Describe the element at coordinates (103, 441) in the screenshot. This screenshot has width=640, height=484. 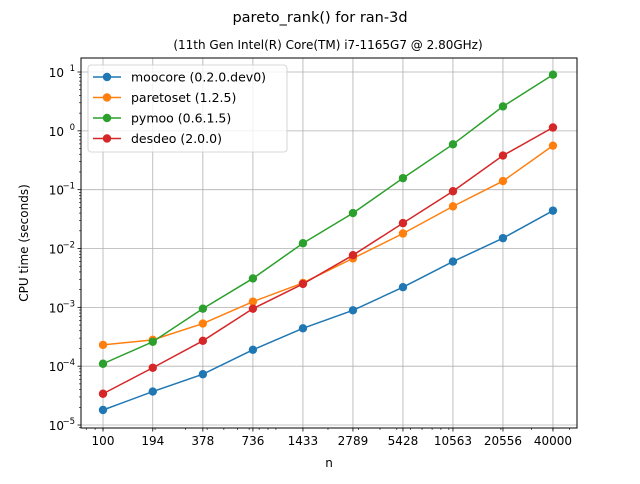
I see `x-tick-label: 100` at that location.